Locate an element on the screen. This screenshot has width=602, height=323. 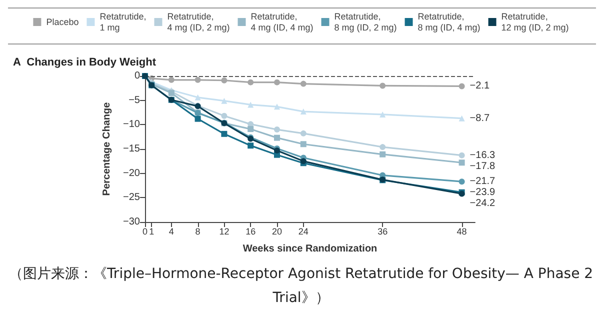
x-tick-label: 8 is located at coordinates (197, 231).